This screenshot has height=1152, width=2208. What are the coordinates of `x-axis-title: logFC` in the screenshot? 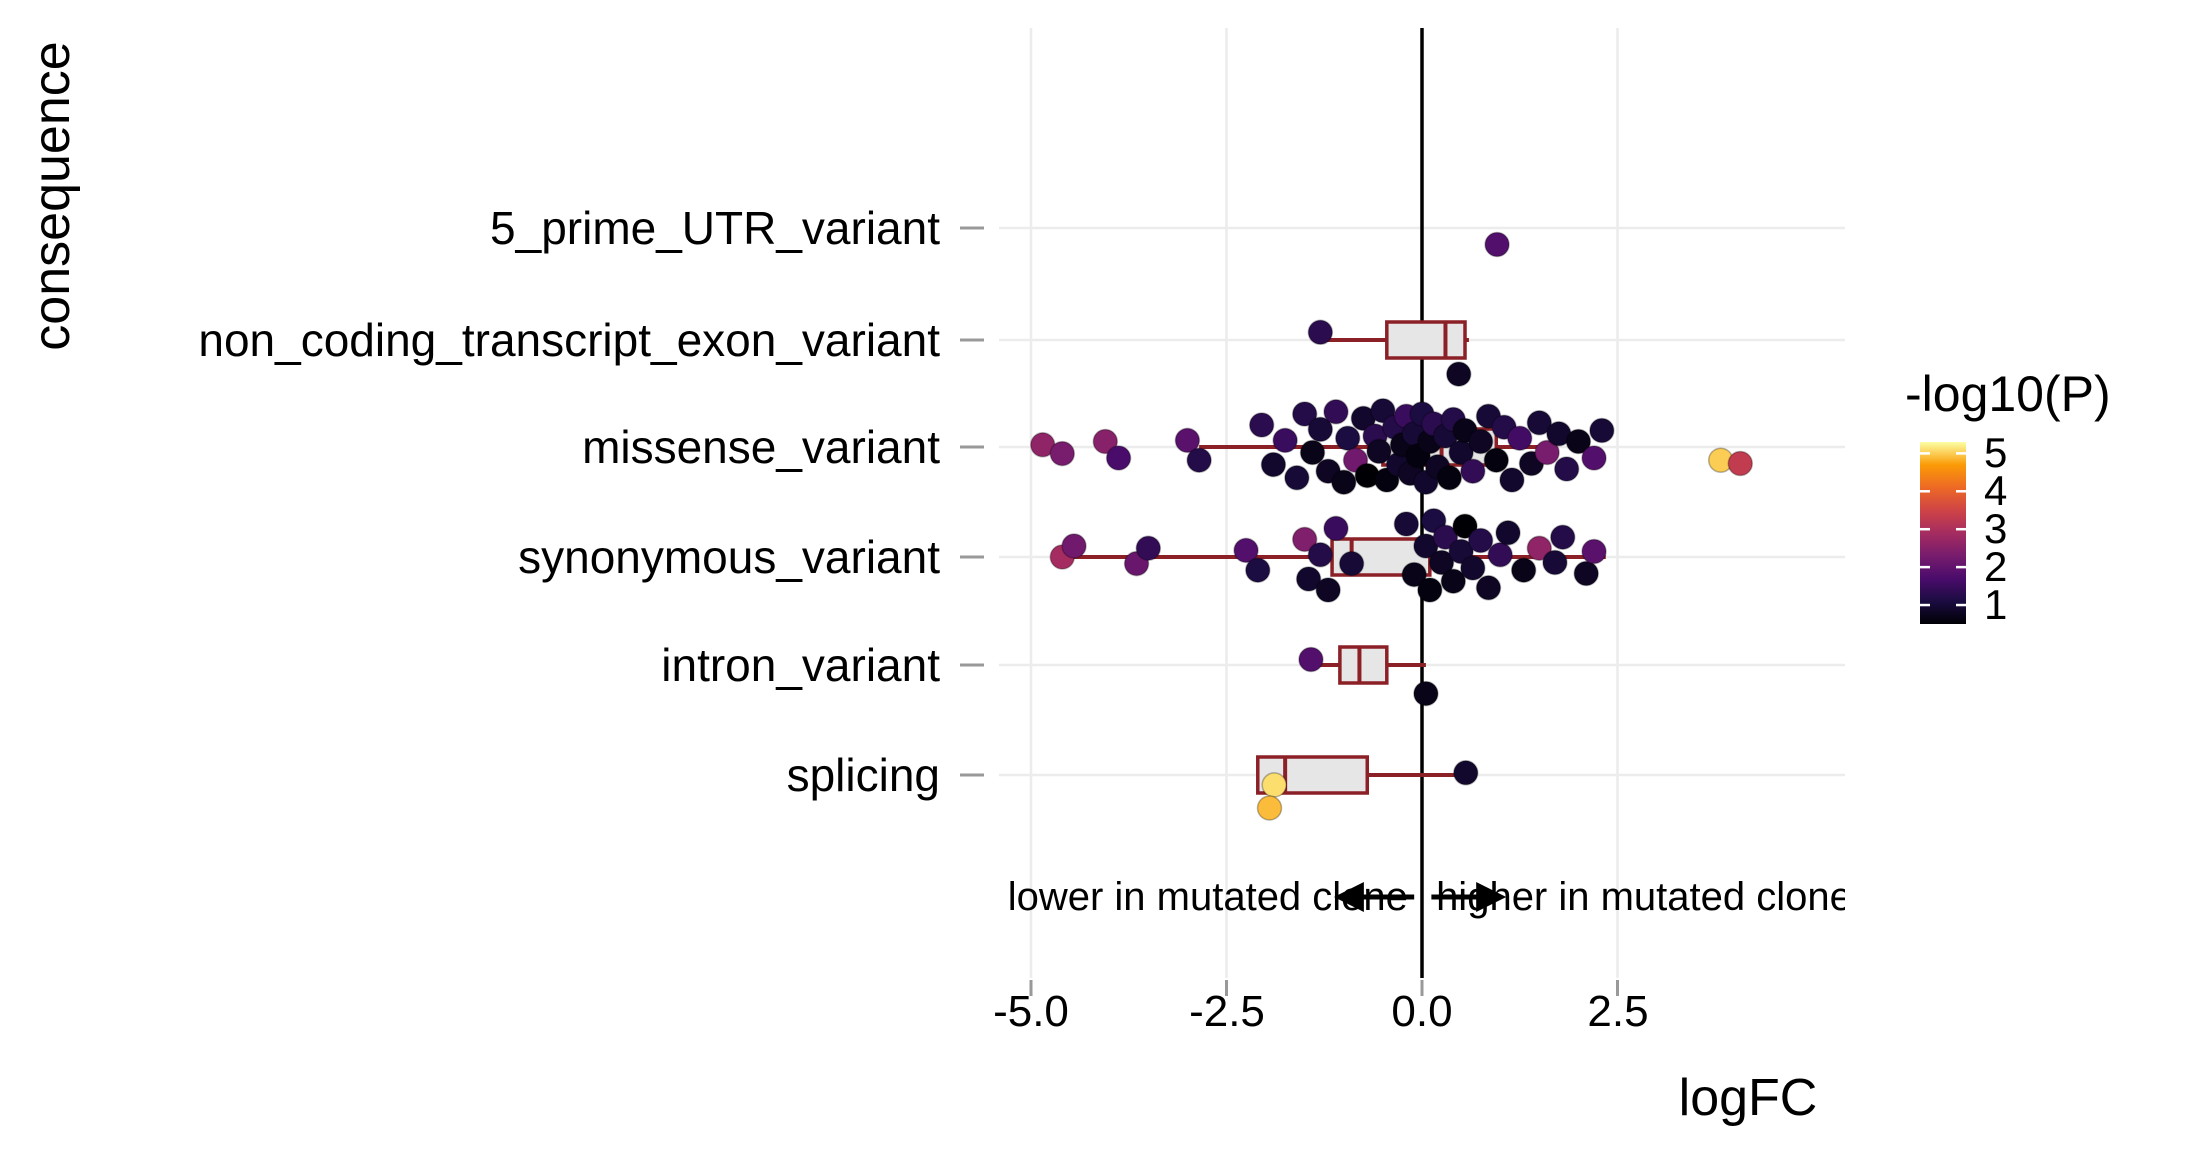 It's located at (1748, 1098).